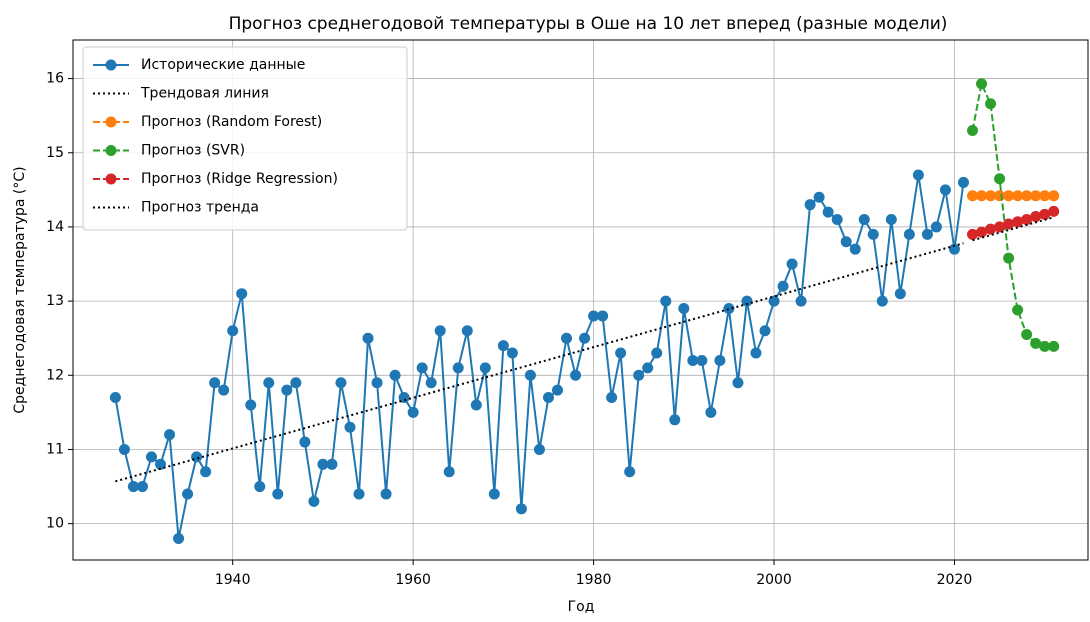 The height and width of the screenshot is (622, 1090). Describe the element at coordinates (581, 607) in the screenshot. I see `x-axis-label: Год` at that location.